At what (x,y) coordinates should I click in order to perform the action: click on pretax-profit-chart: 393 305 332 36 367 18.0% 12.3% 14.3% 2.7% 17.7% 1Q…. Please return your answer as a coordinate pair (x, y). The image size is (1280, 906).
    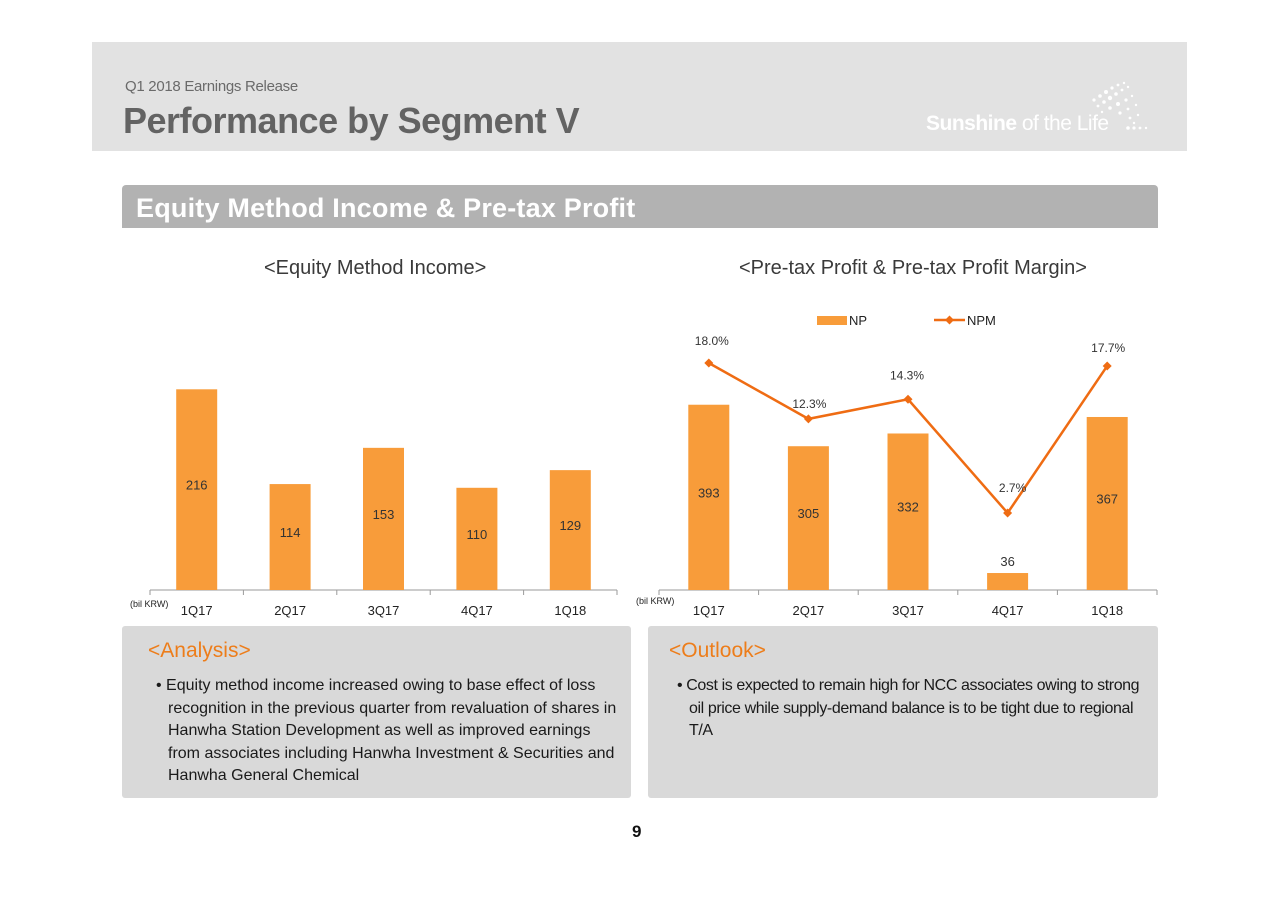
    Looking at the image, I should click on (897, 465).